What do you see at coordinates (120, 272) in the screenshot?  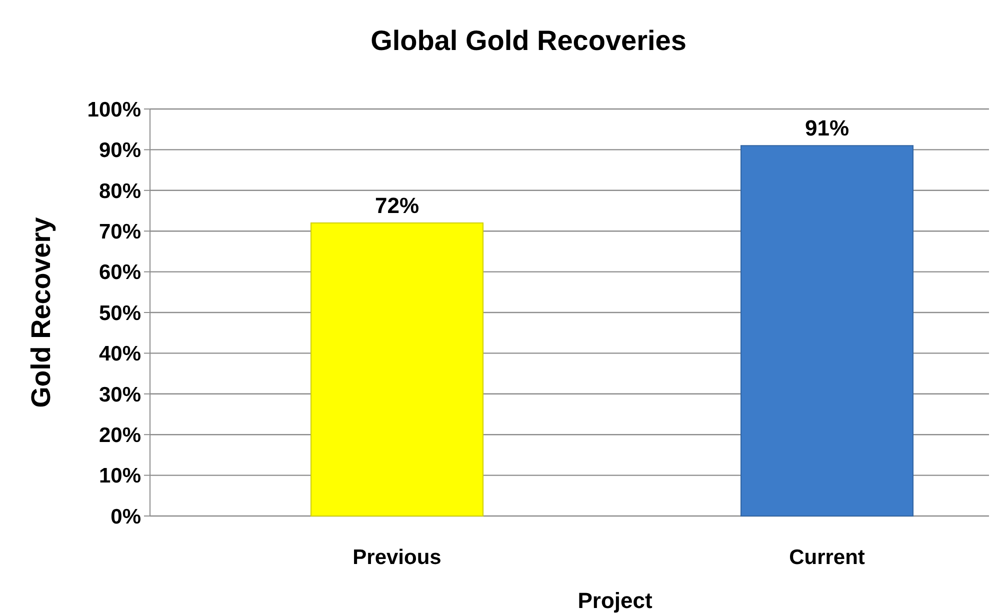 I see `y-tick-label: 60%` at bounding box center [120, 272].